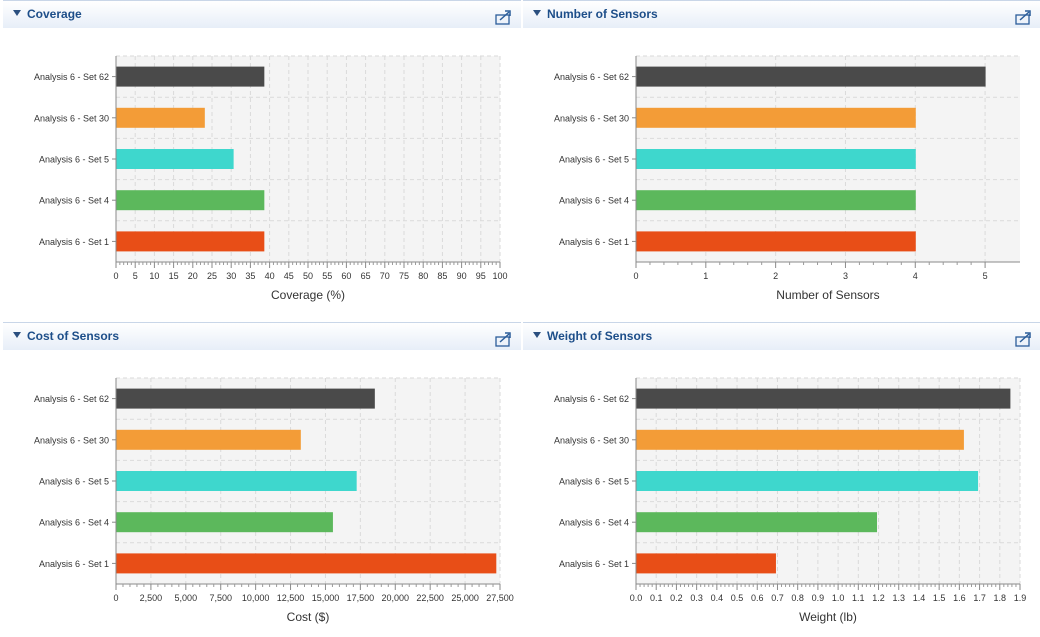 This screenshot has width=1040, height=637. I want to click on x-tick-label: 0.3, so click(696, 598).